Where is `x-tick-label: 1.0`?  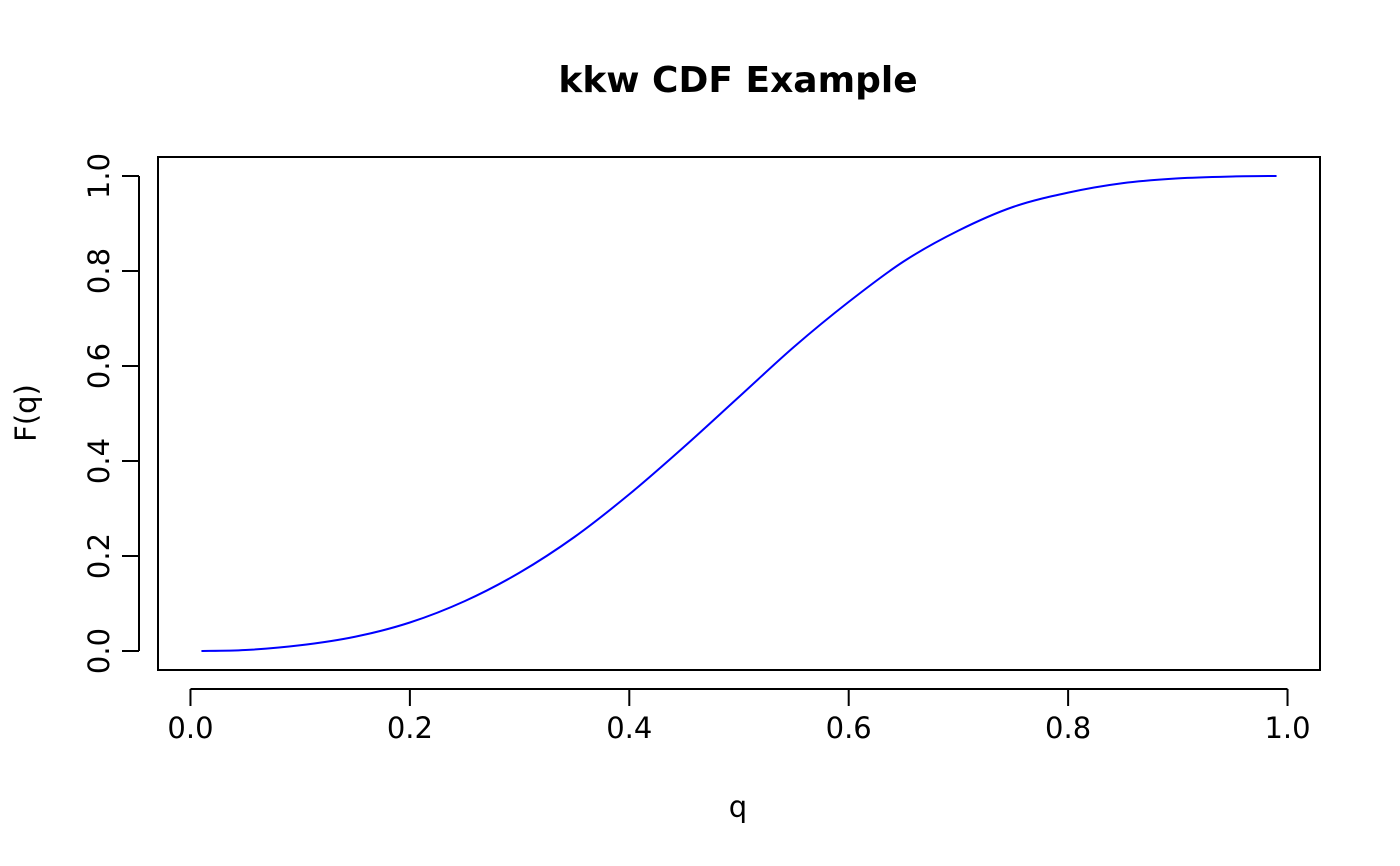
x-tick-label: 1.0 is located at coordinates (1287, 728).